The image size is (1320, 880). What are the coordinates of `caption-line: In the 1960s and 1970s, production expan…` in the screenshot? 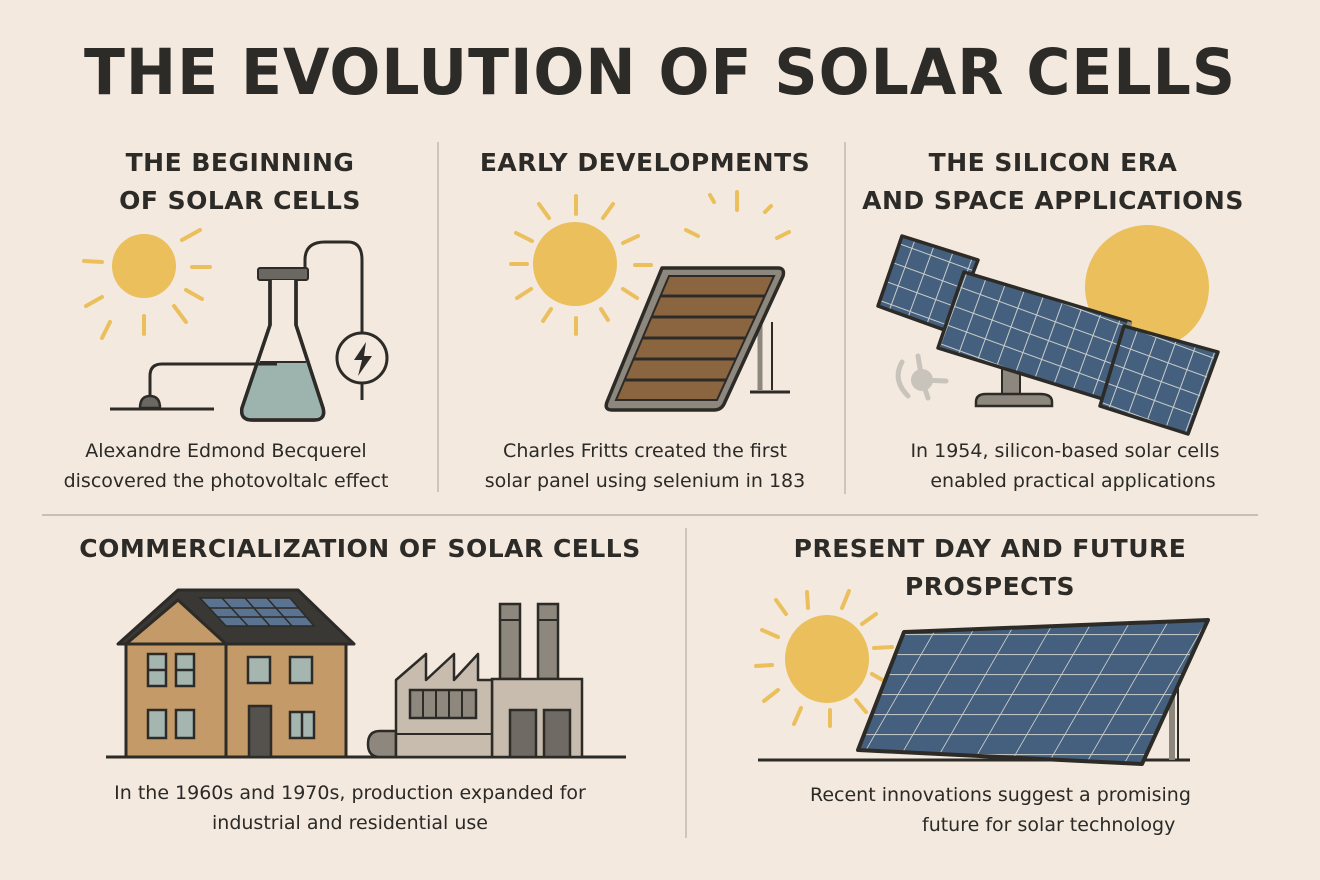 It's located at (350, 793).